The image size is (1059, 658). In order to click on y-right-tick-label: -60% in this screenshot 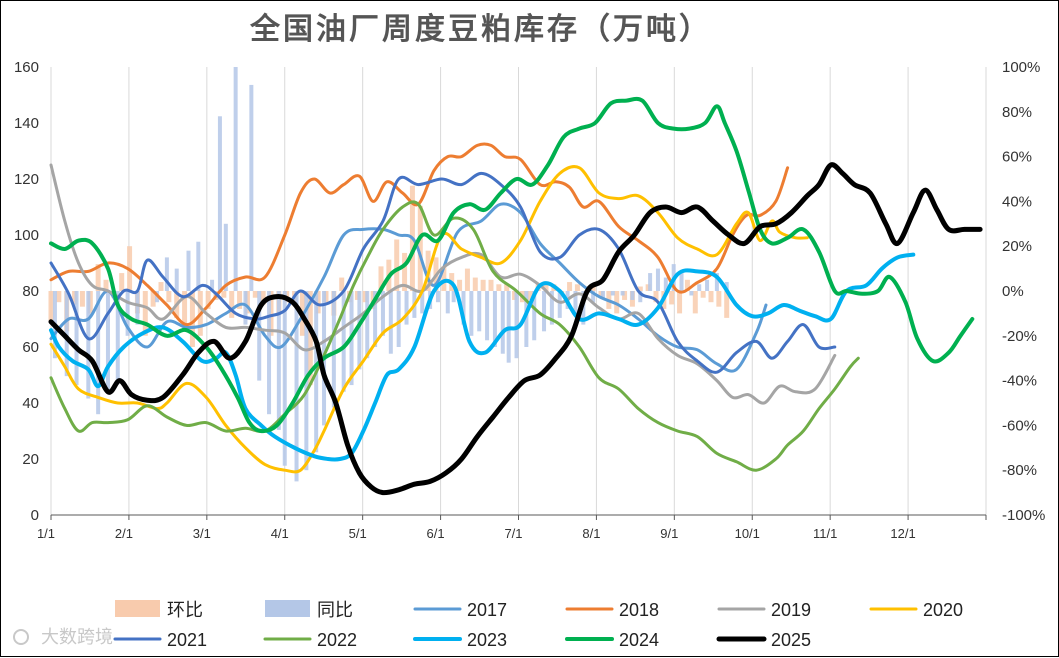, I will do `click(1019, 425)`.